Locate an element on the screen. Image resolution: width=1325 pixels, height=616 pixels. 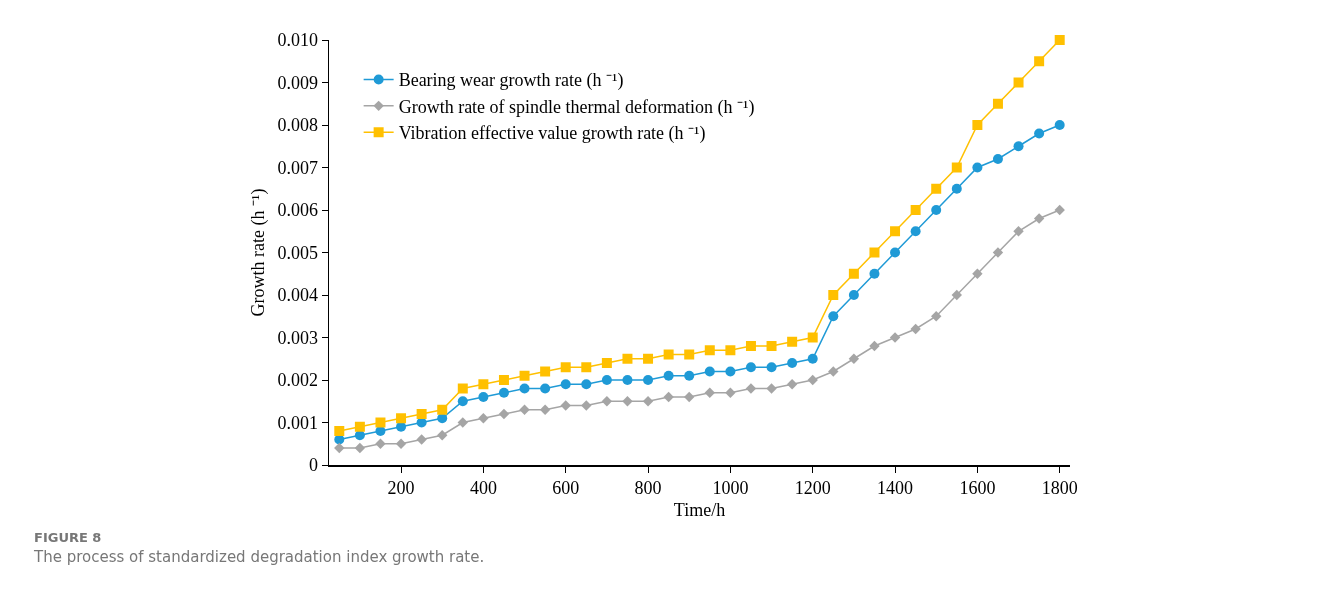
x-axis-title: Time/h is located at coordinates (699, 510).